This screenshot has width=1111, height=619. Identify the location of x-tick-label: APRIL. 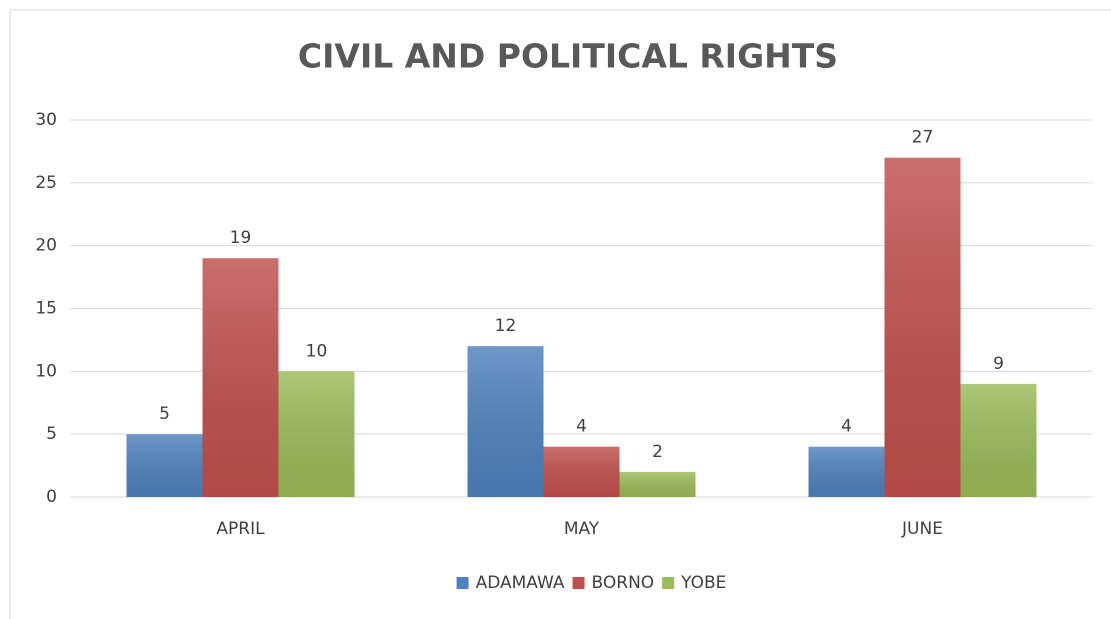
(240, 529).